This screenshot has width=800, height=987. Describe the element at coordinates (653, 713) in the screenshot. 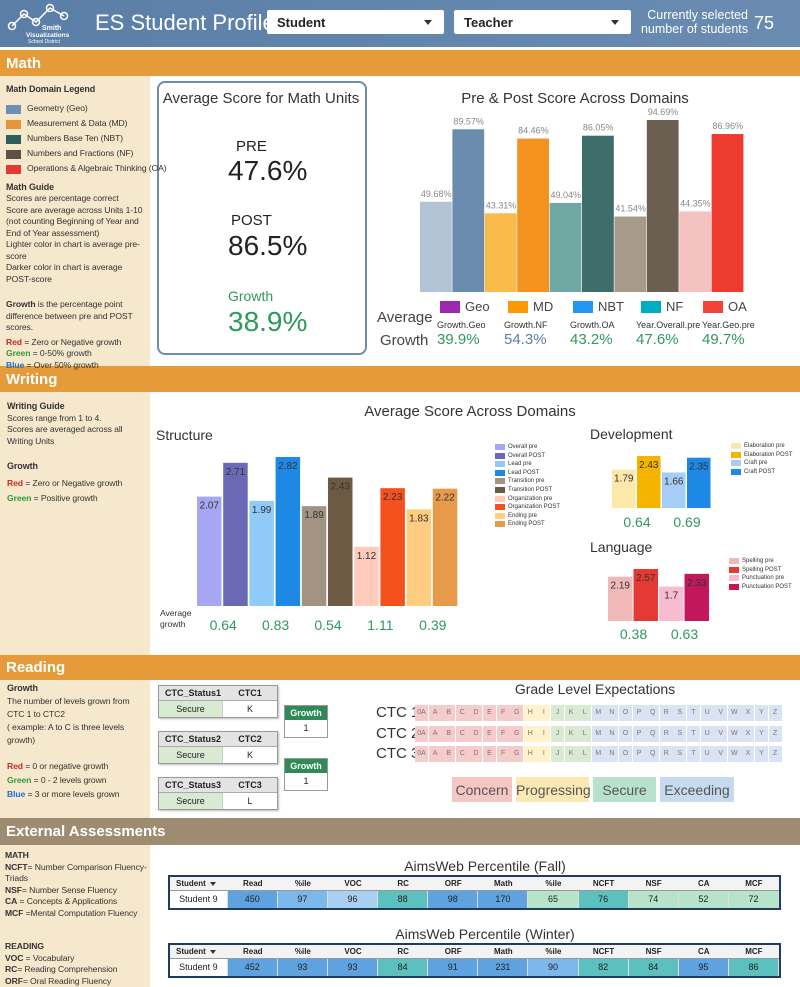

I see `level-cell: Q` at that location.